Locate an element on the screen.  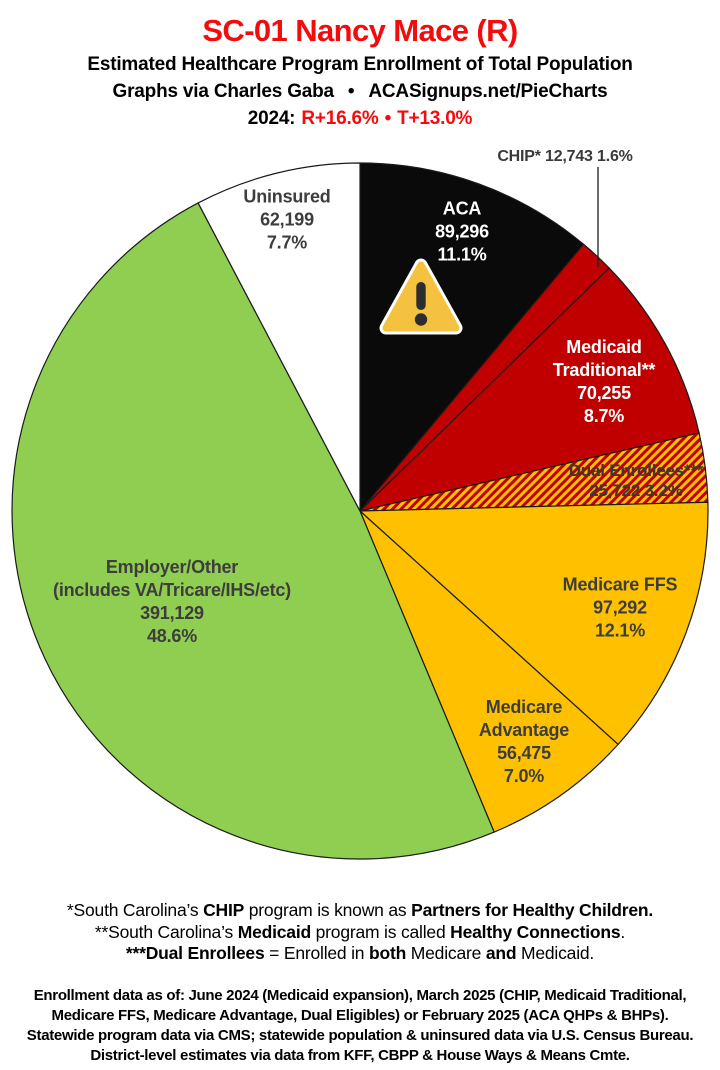
pie-slice-aca is located at coordinates (472, 337).